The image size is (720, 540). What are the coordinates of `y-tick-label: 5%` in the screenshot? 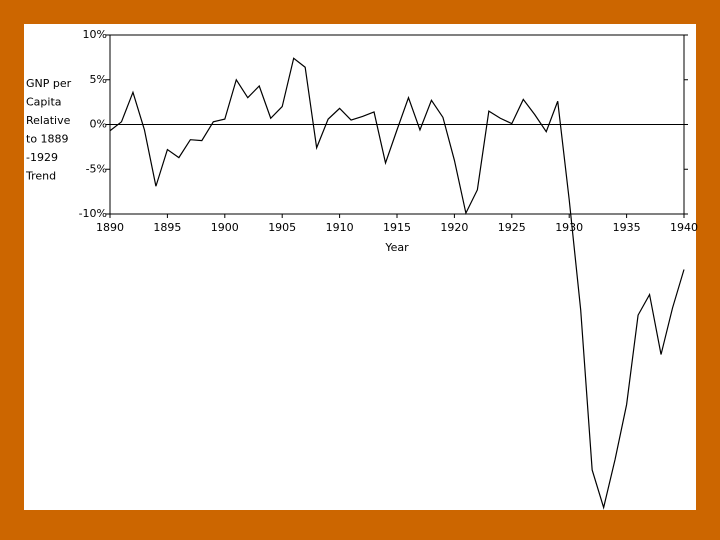 It's located at (98, 79).